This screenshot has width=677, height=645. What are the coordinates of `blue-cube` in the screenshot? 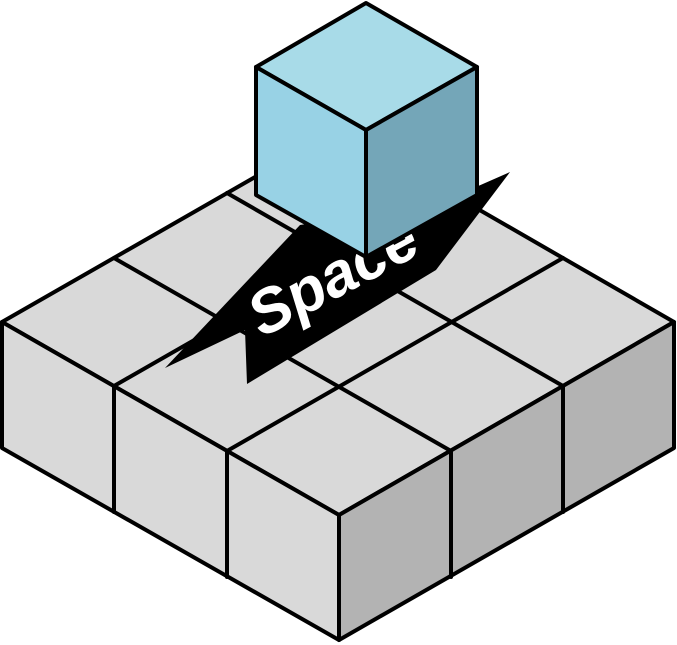 It's located at (366, 130).